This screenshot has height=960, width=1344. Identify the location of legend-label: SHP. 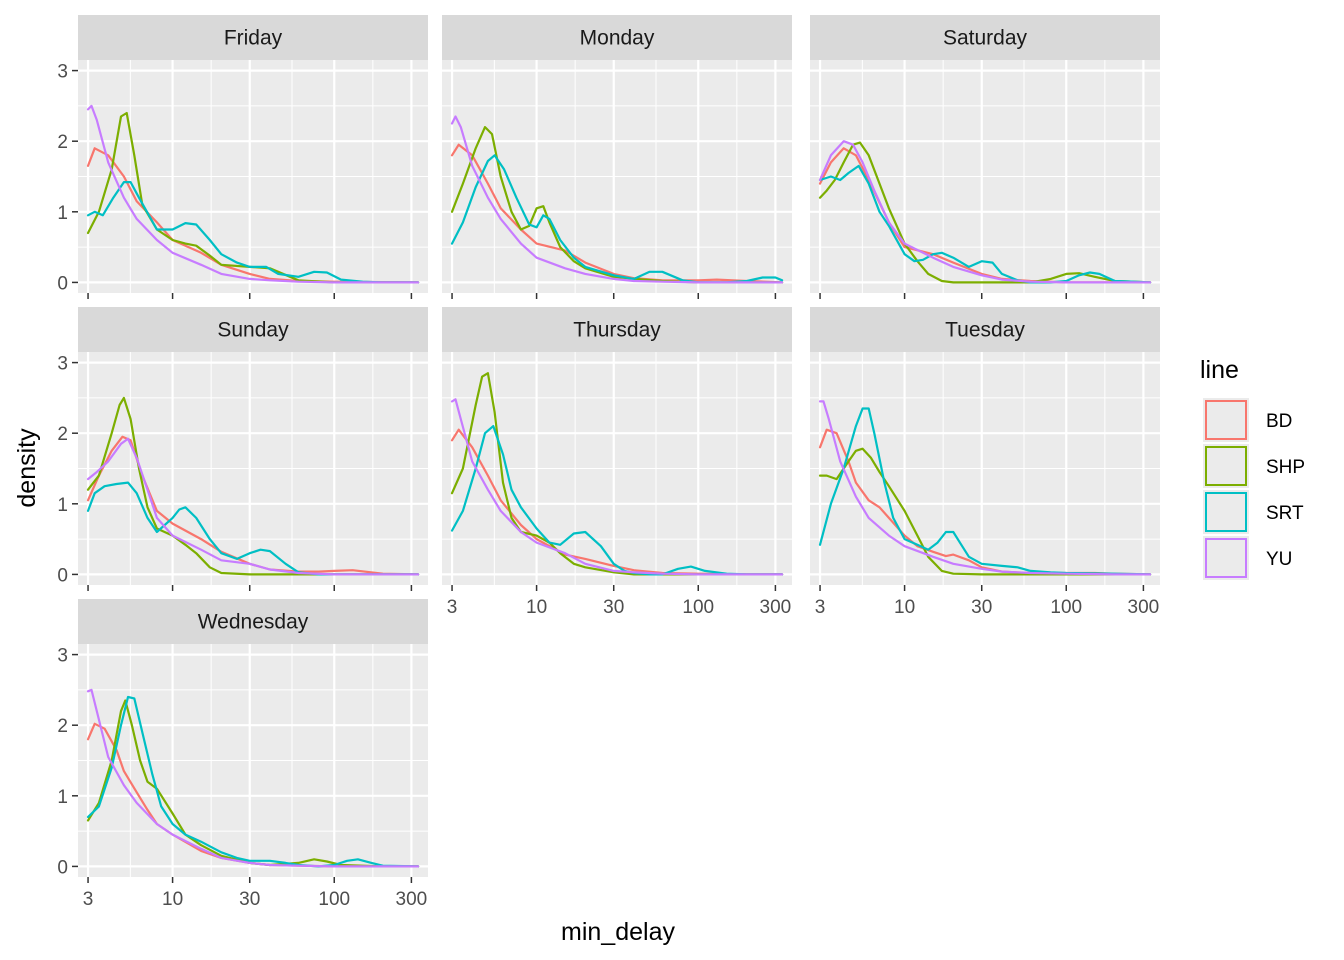
(1285, 467).